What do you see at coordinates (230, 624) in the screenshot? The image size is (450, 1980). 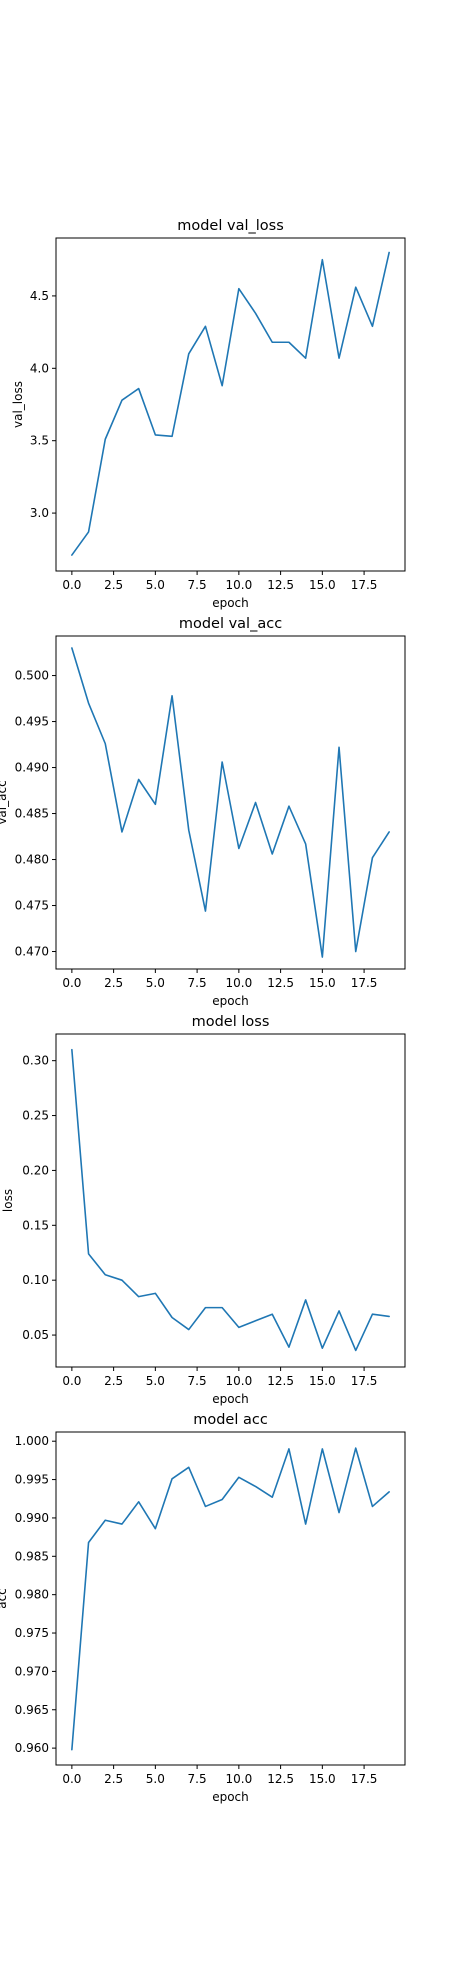 I see `chart-title: model val_acc` at bounding box center [230, 624].